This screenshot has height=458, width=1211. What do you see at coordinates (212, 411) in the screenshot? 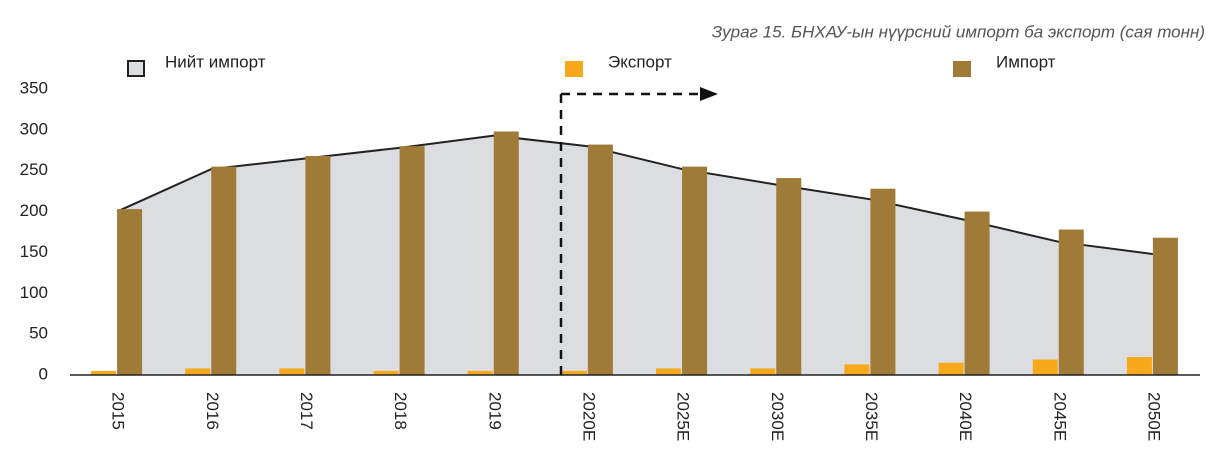
I see `x-tick-label: 2016` at bounding box center [212, 411].